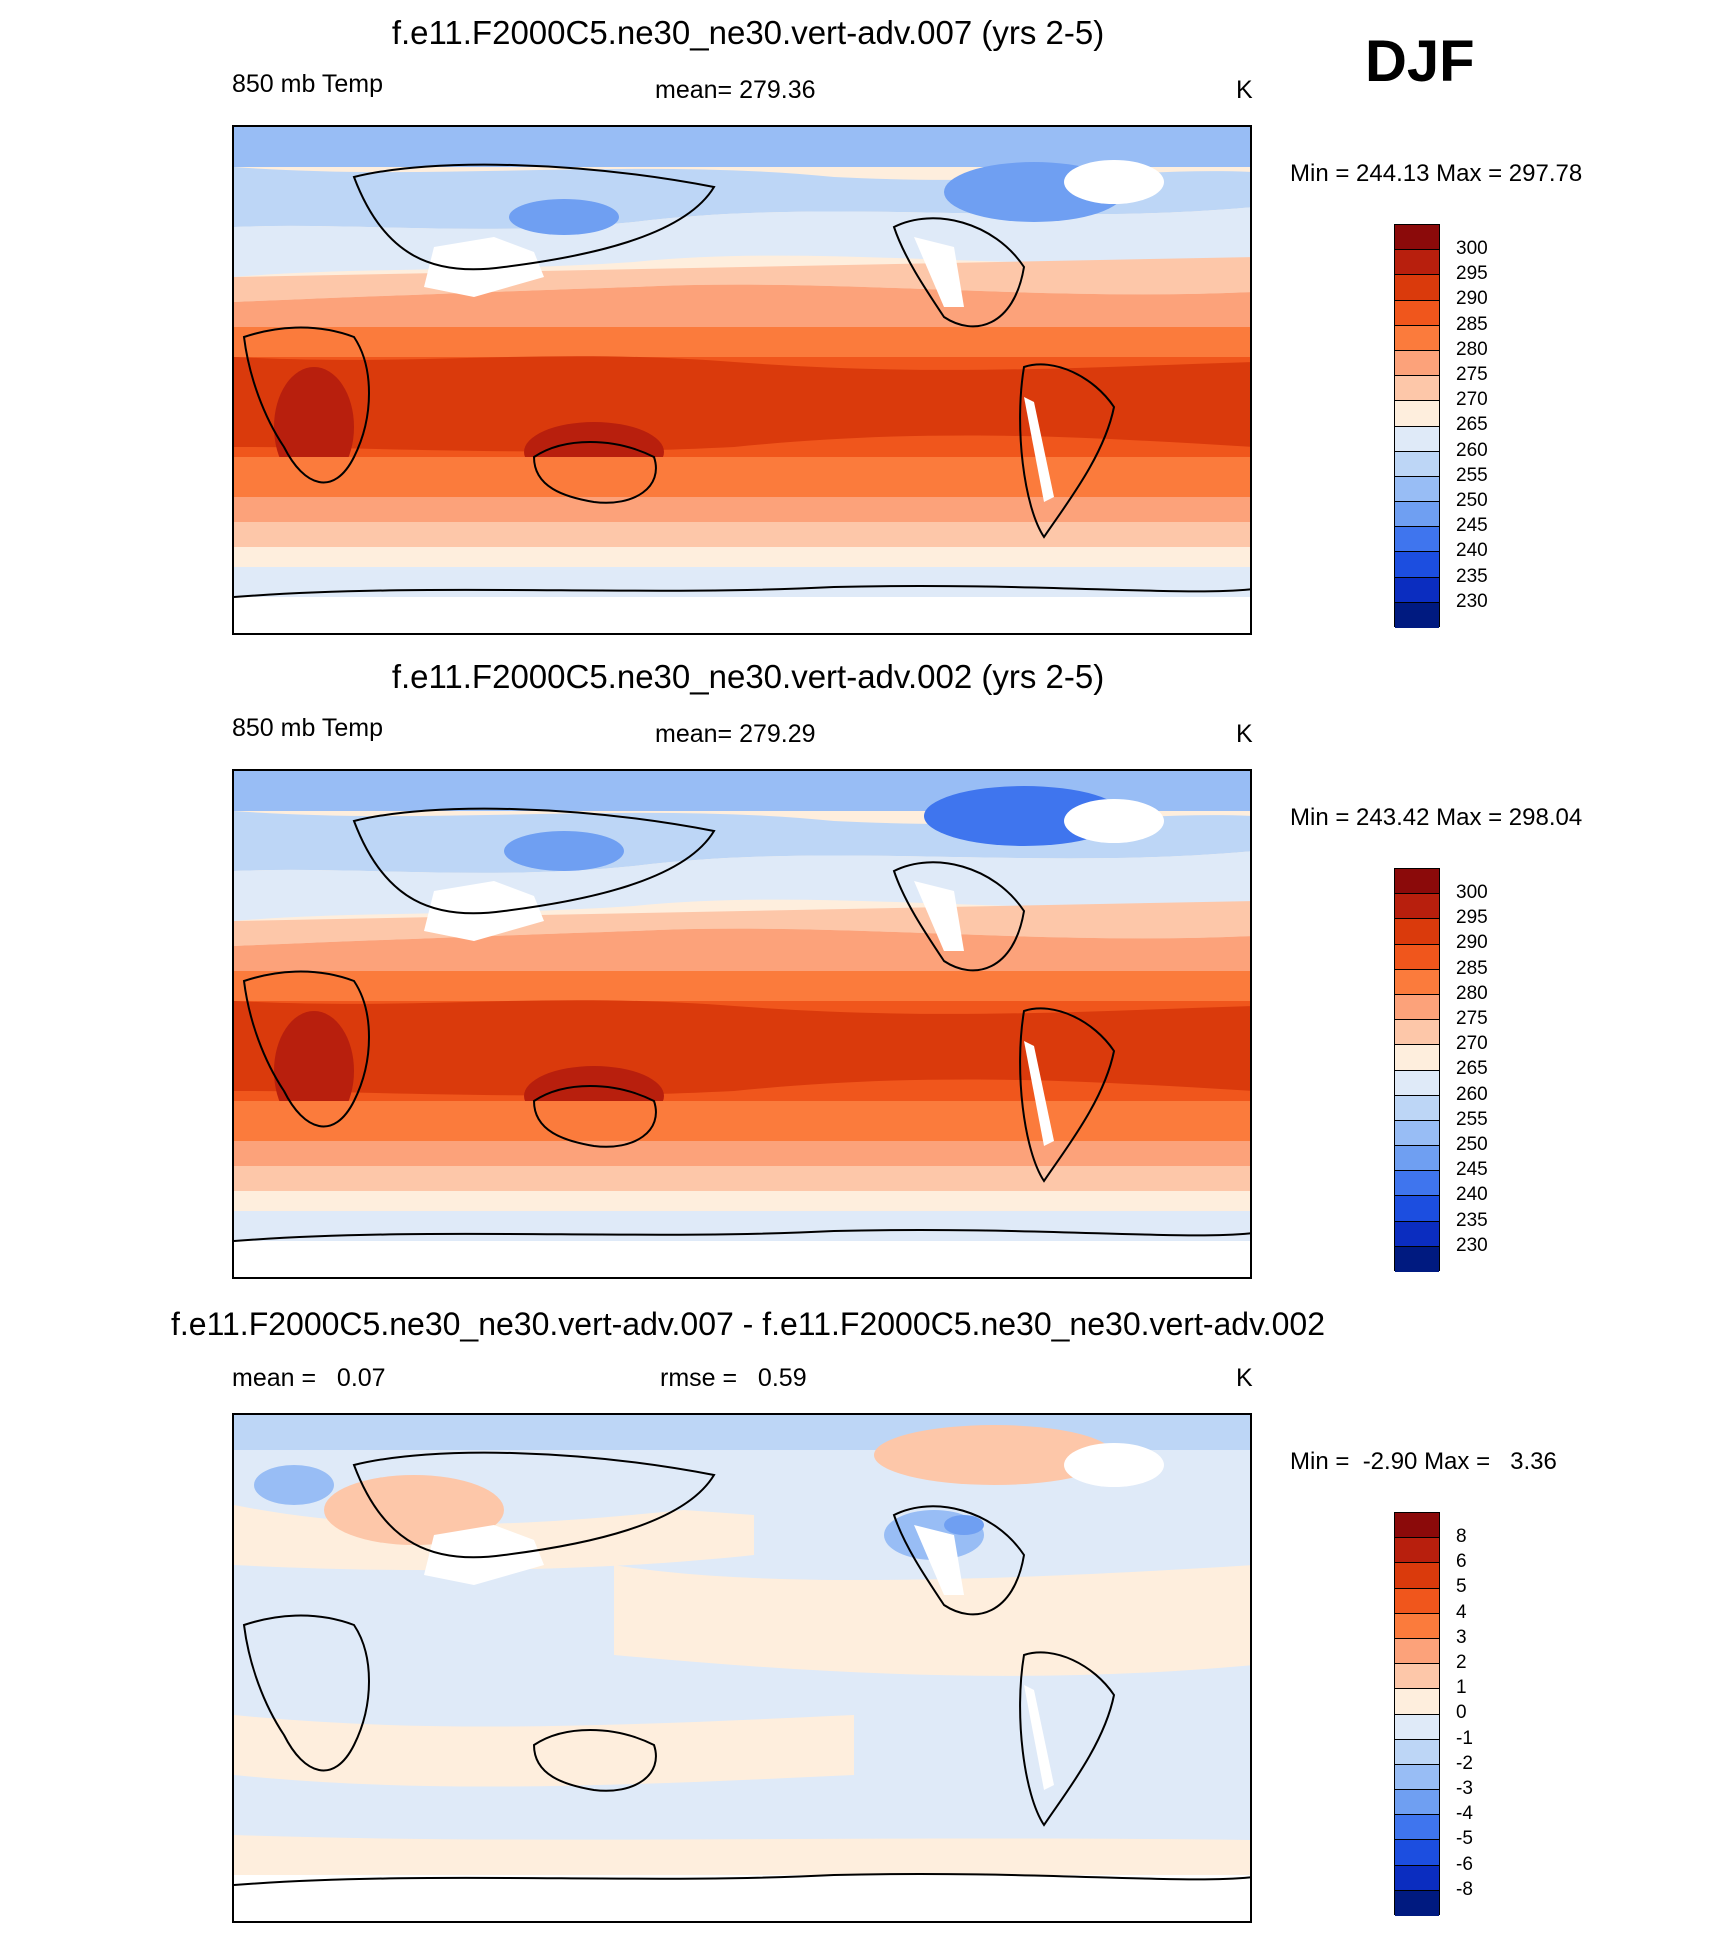 The image size is (1710, 1936). Describe the element at coordinates (1244, 1378) in the screenshot. I see `panel-3-units: K` at that location.